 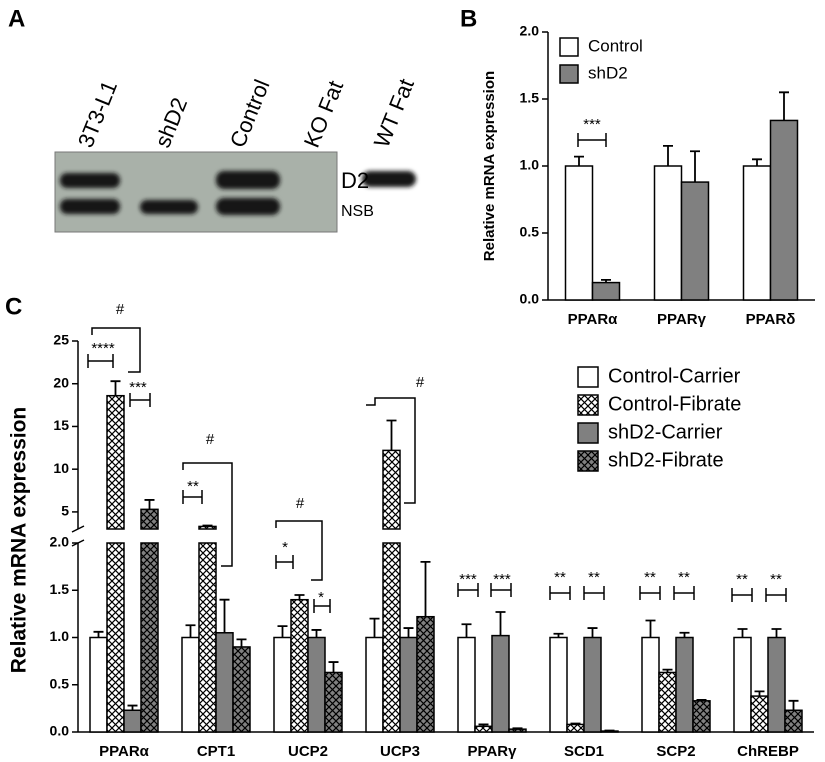 What do you see at coordinates (78, 536) in the screenshot?
I see `axis-break` at bounding box center [78, 536].